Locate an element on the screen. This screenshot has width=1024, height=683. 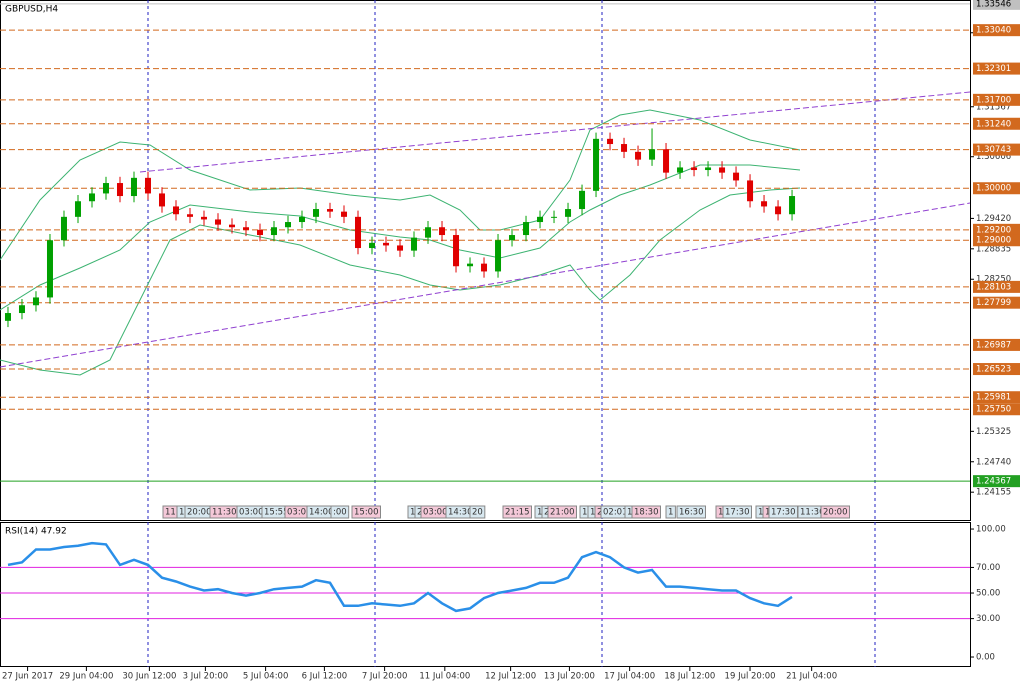
x-tick-label: 6 Jul 12:00 is located at coordinates (325, 677).